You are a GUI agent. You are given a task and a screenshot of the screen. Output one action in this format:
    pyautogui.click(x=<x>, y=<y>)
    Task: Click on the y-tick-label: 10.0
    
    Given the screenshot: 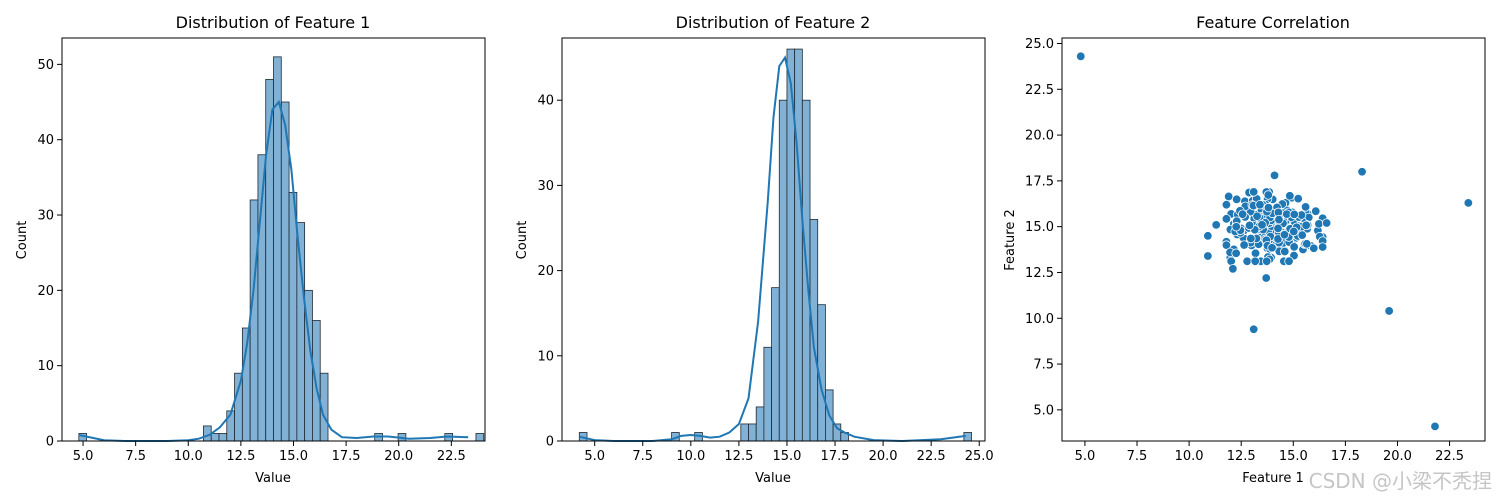 What is the action you would take?
    pyautogui.click(x=1039, y=319)
    